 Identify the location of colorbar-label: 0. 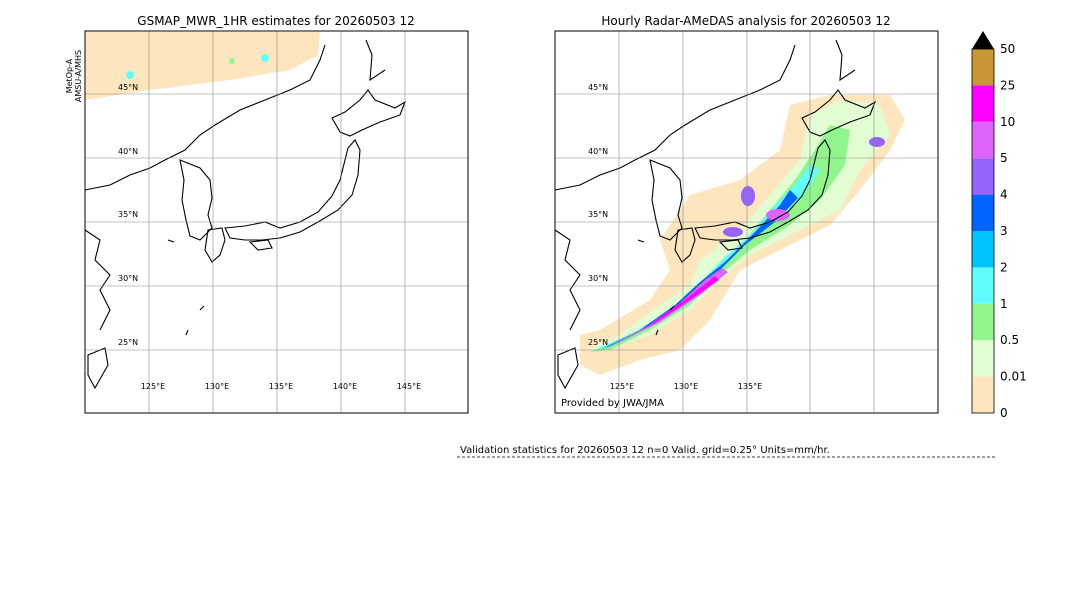
(1004, 413).